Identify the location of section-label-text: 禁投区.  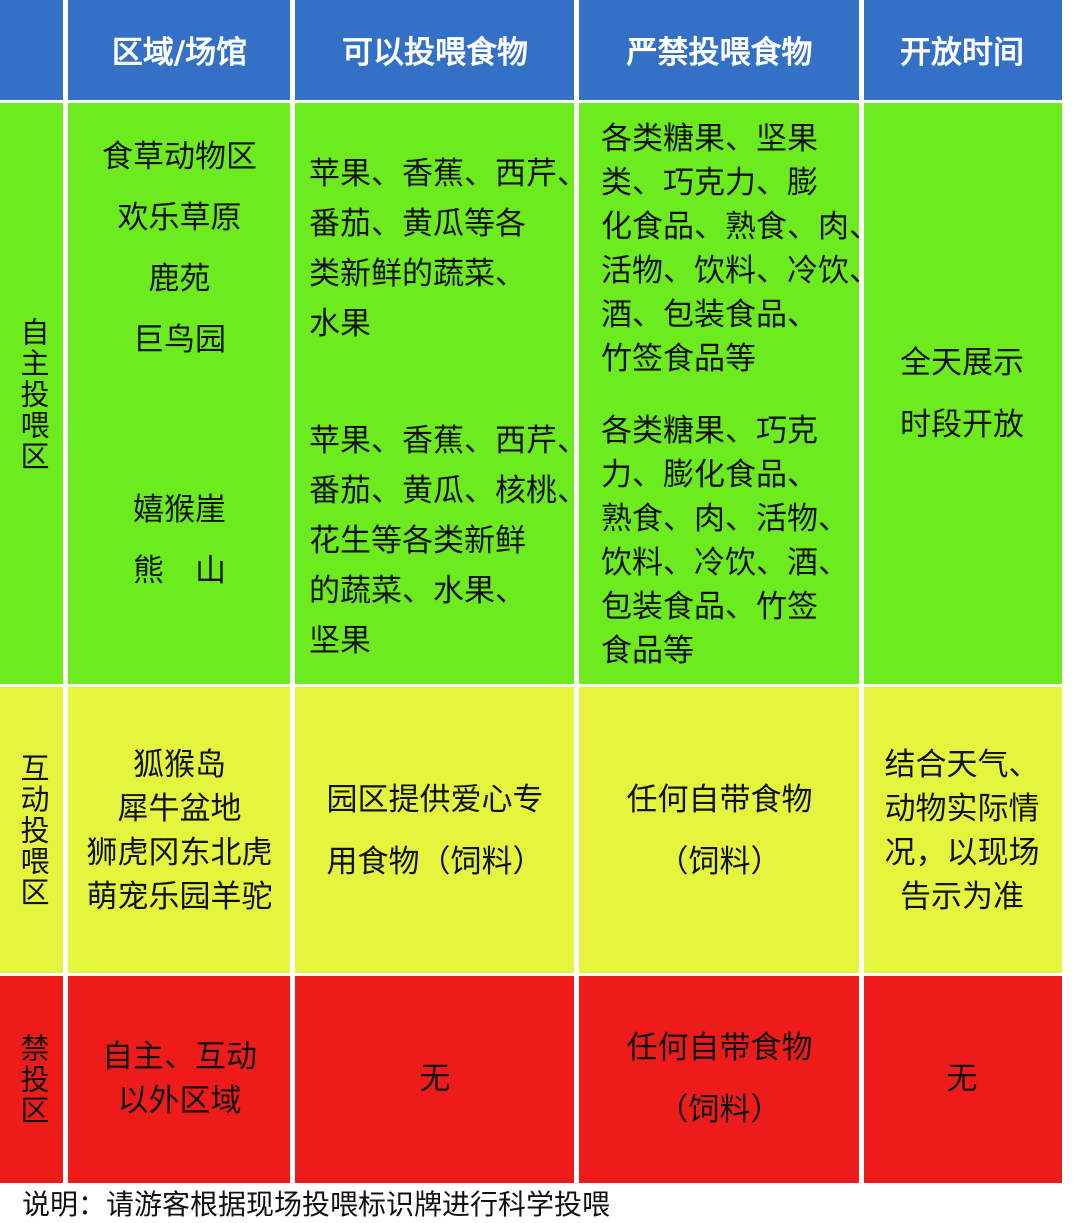
(33, 1079).